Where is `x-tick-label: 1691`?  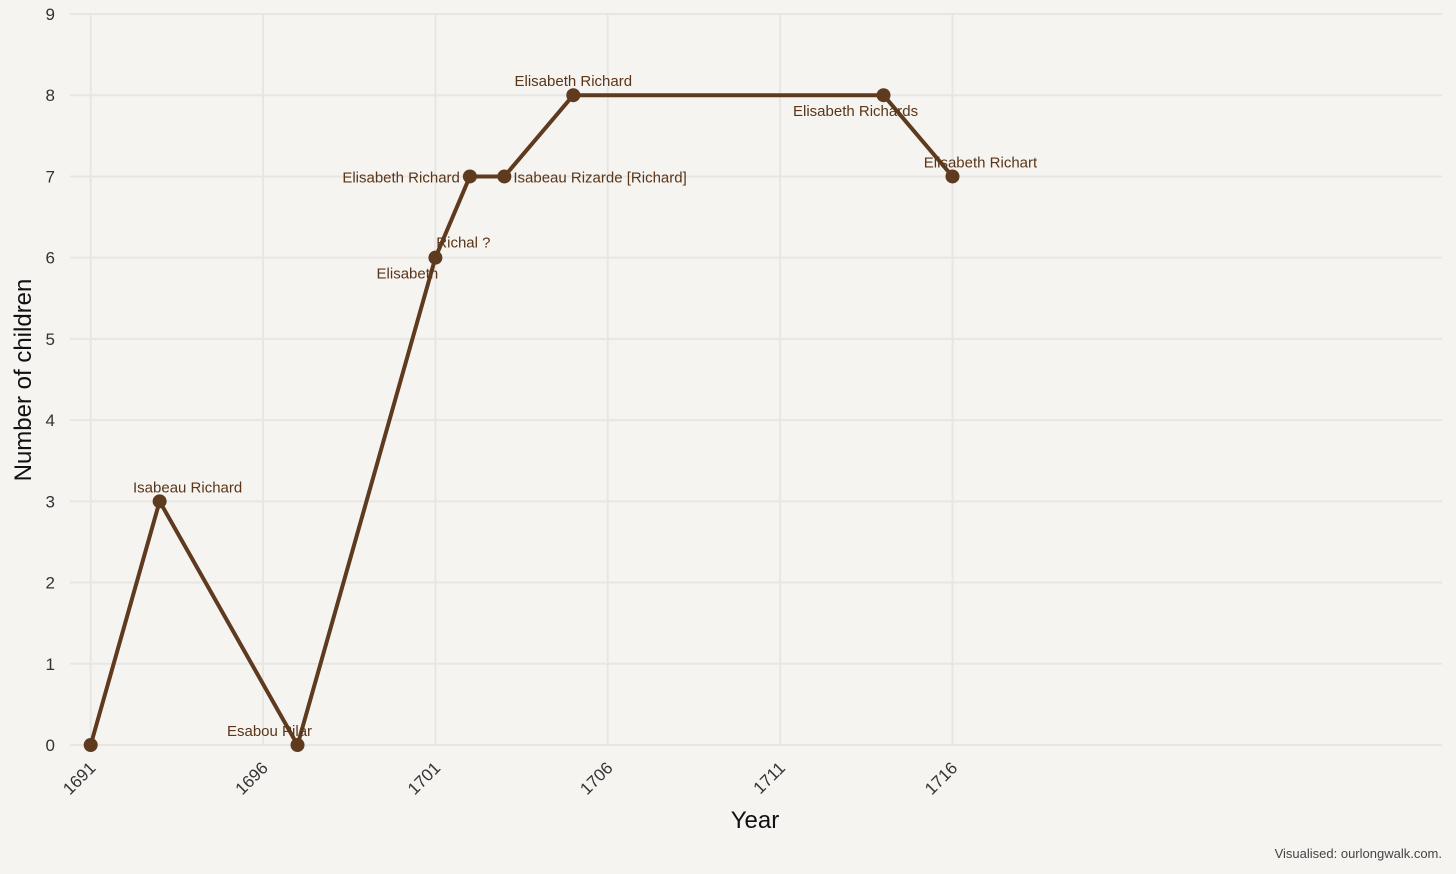 x-tick-label: 1691 is located at coordinates (79, 778).